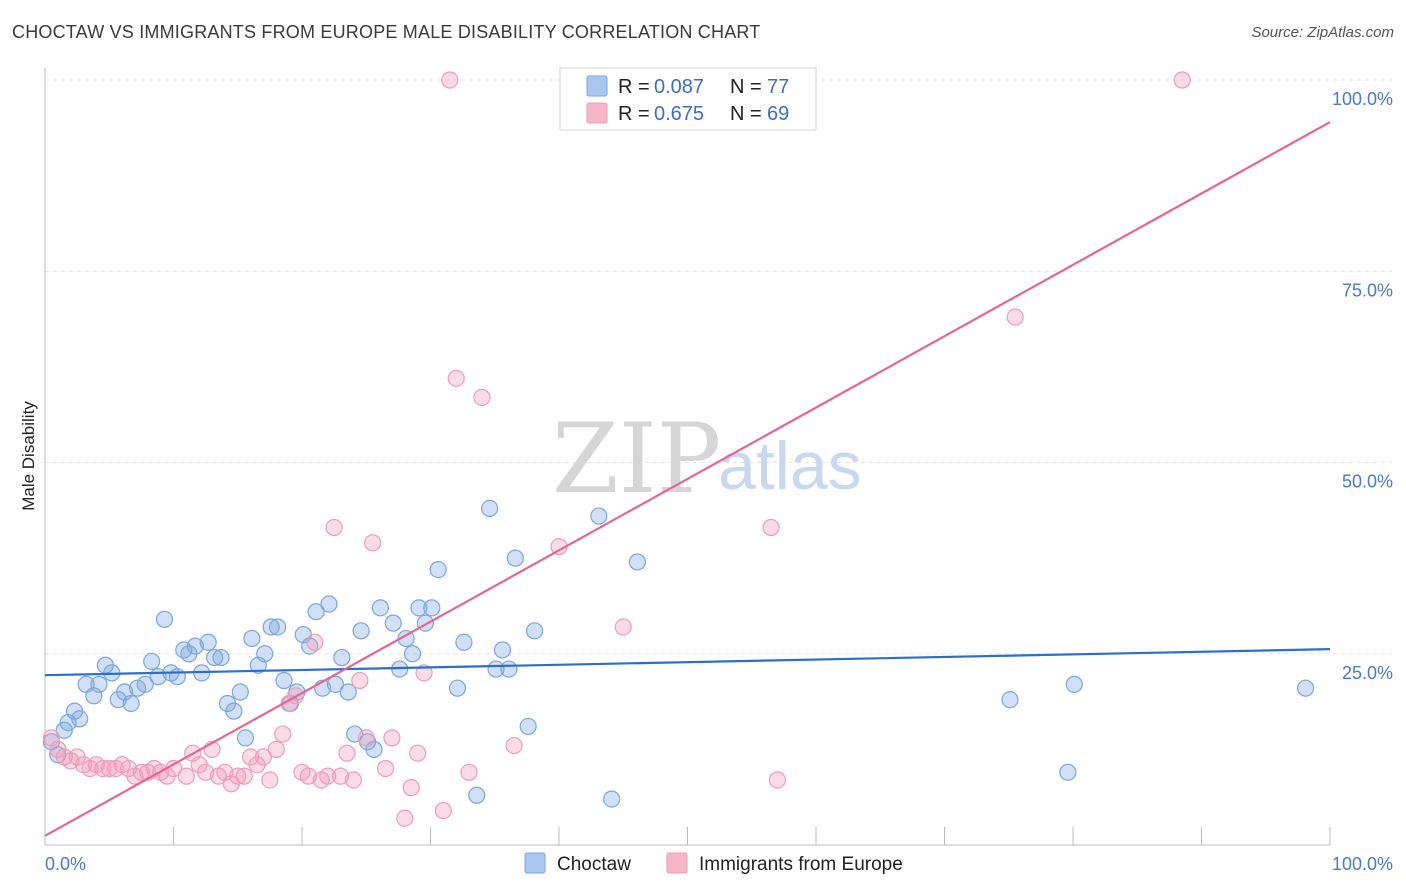 The width and height of the screenshot is (1406, 892). I want to click on chart-source: Source: ZipAtlas.com, so click(1322, 32).